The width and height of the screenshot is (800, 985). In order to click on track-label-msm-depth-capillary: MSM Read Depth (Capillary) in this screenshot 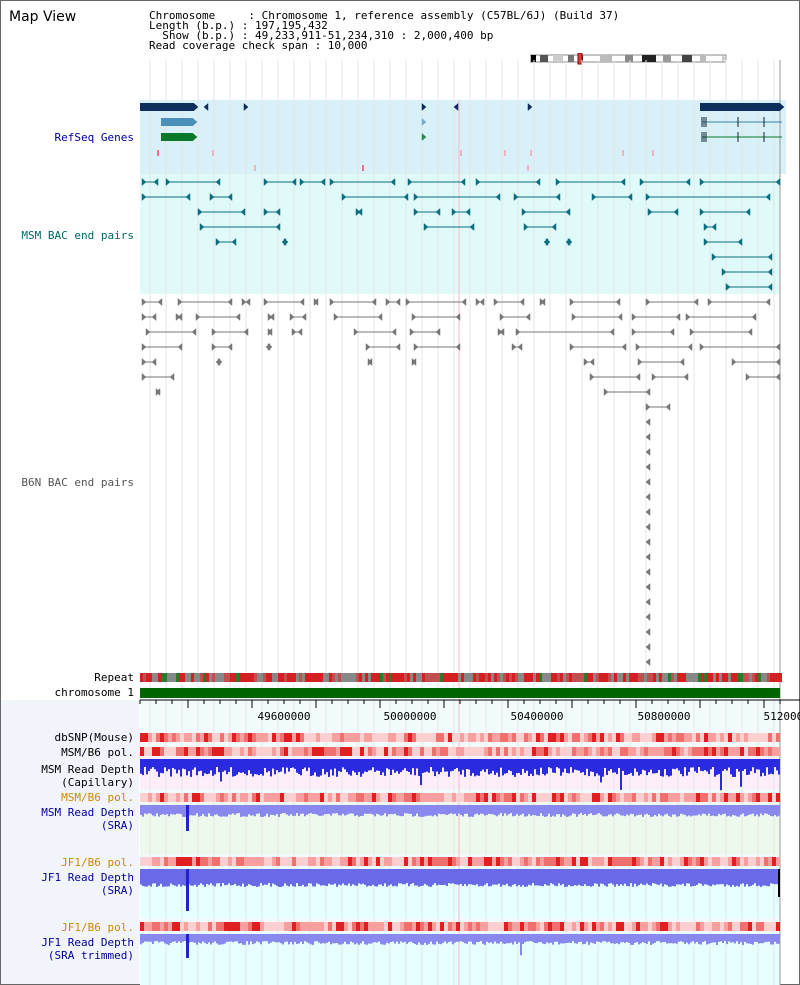, I will do `click(87, 776)`.